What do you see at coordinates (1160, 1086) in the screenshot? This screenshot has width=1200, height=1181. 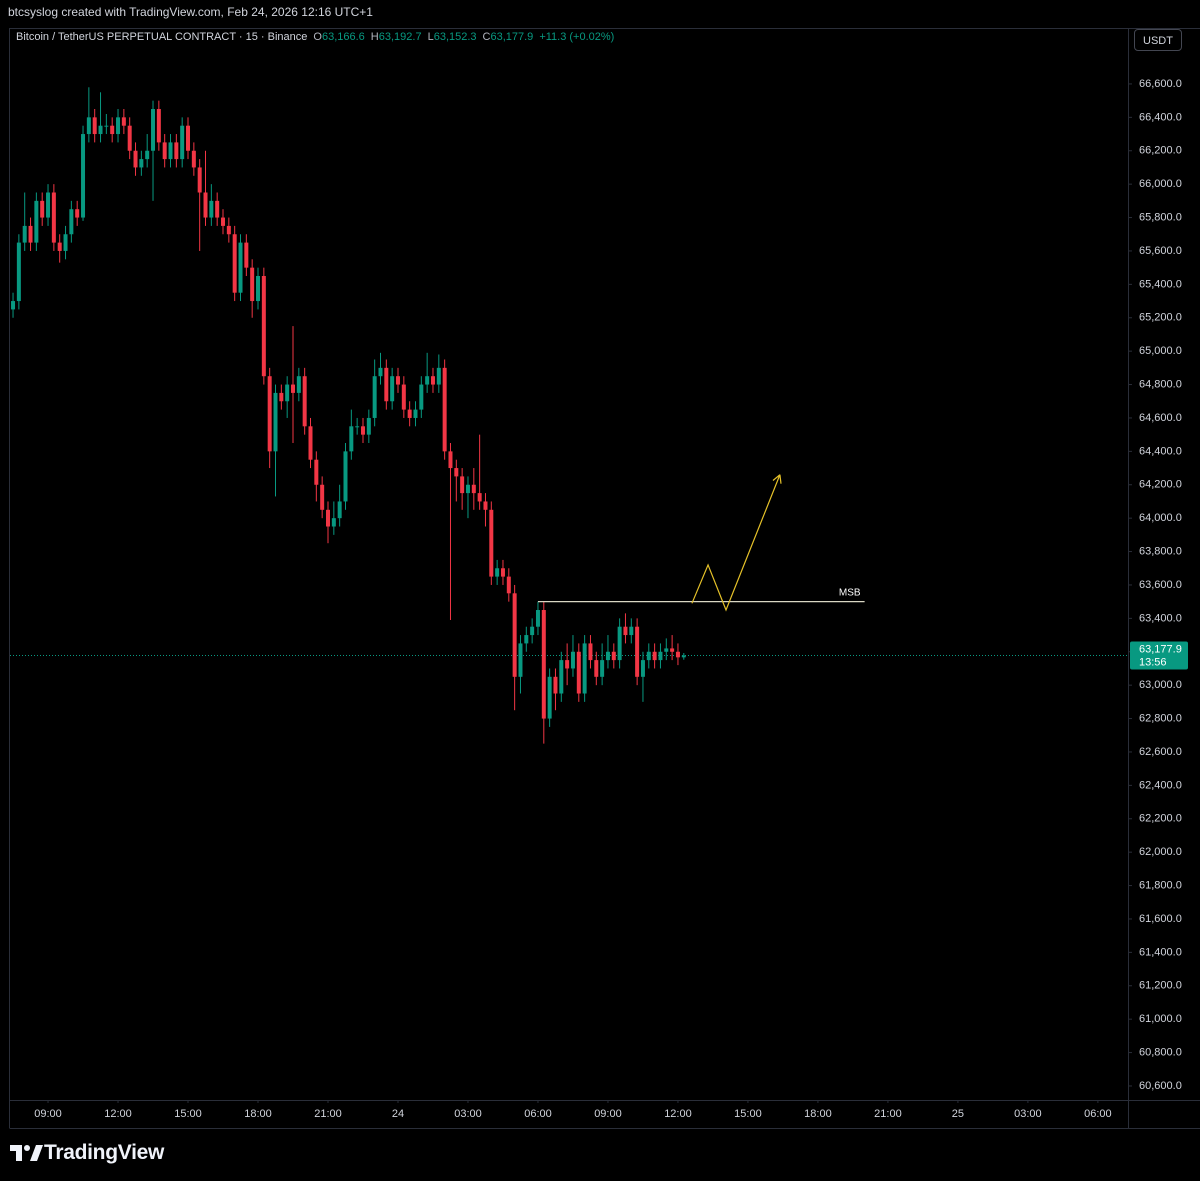 I see `y-tick-label: 60,600.0` at bounding box center [1160, 1086].